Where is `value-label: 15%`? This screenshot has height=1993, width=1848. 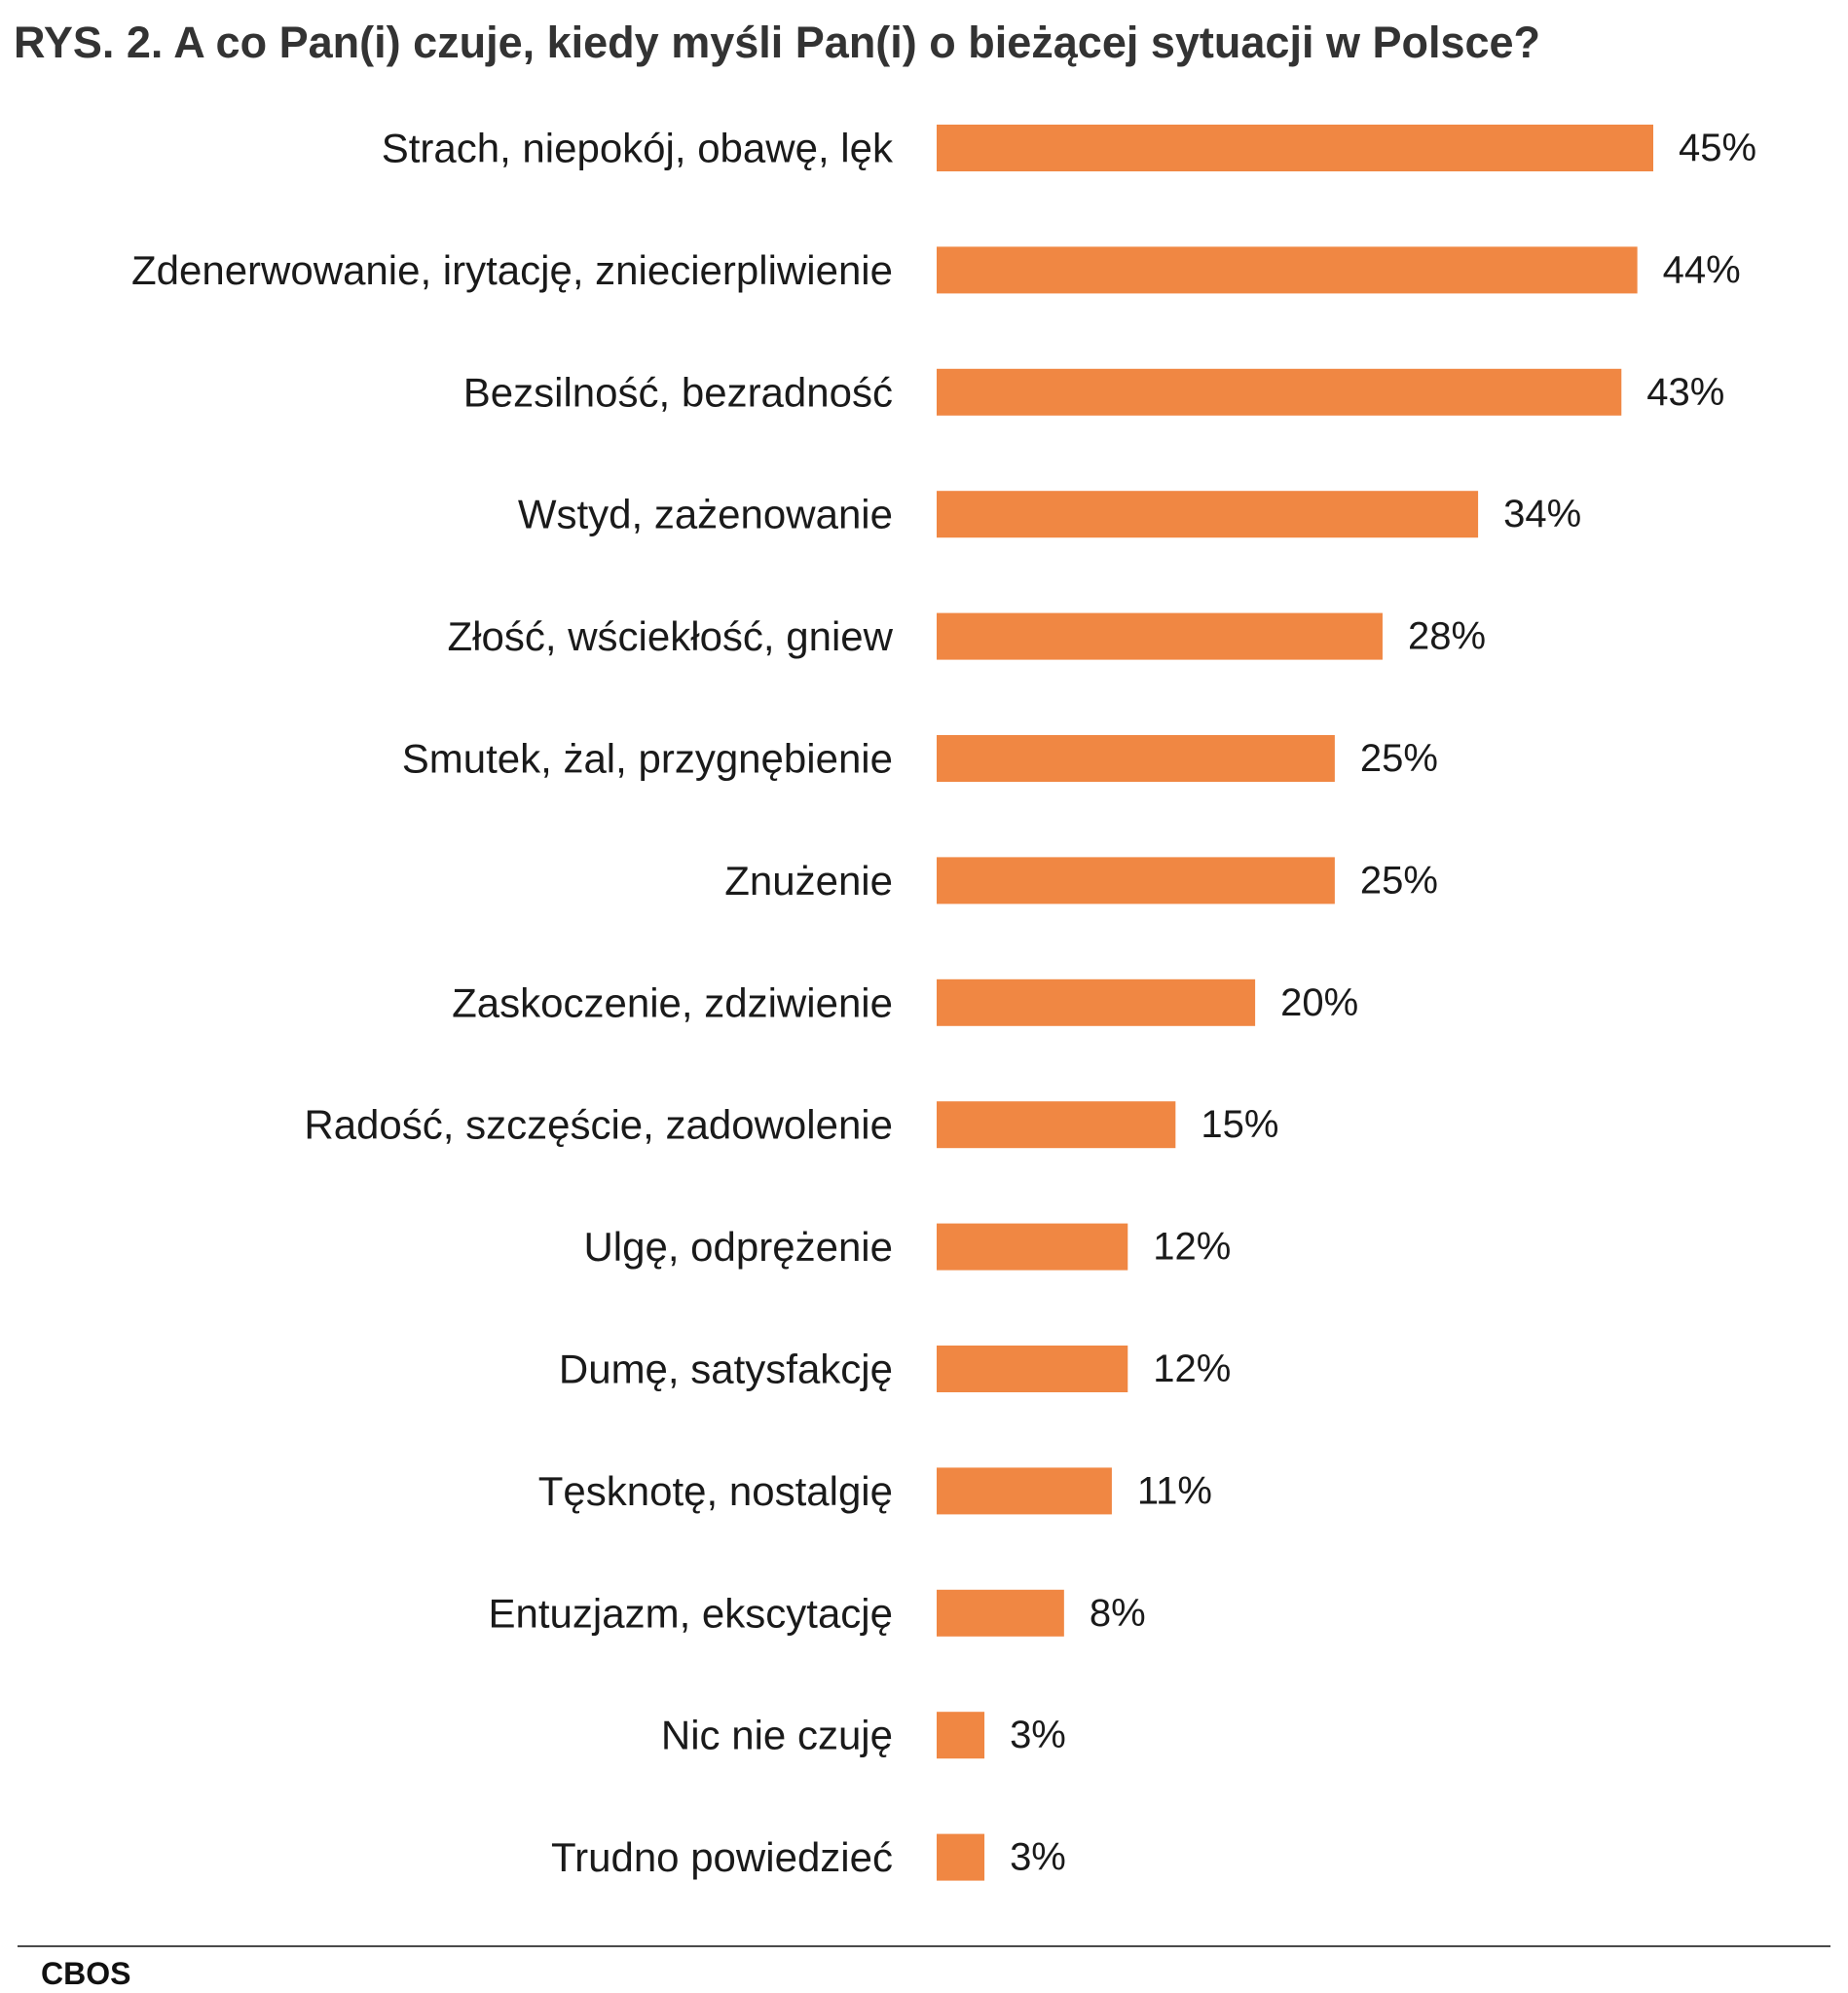 value-label: 15% is located at coordinates (1239, 1124).